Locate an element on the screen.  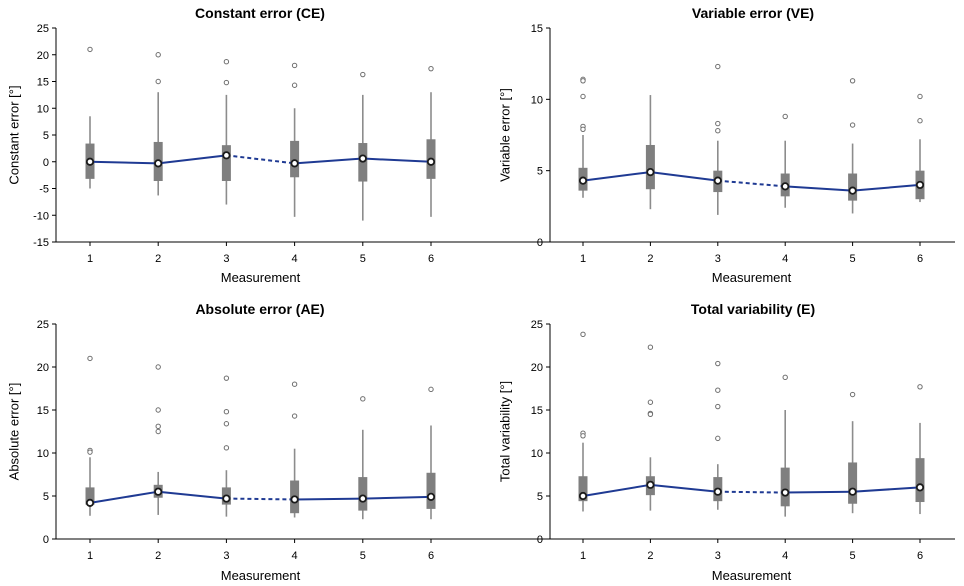
y-axis-label: Total variability [°] is located at coordinates (505, 431).